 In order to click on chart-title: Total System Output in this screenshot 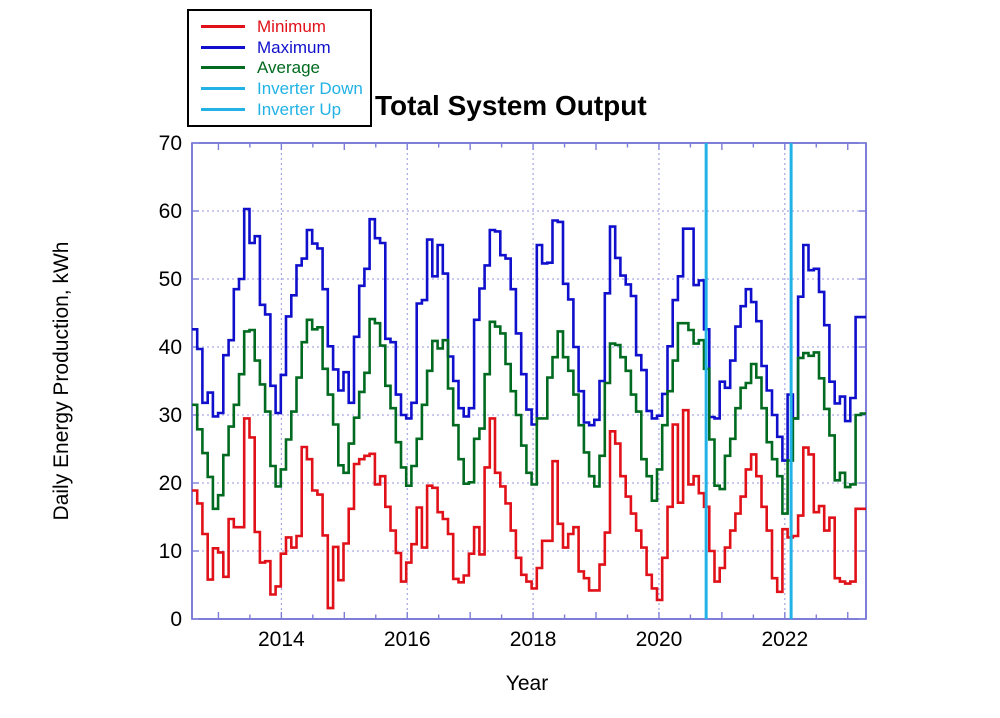, I will do `click(511, 105)`.